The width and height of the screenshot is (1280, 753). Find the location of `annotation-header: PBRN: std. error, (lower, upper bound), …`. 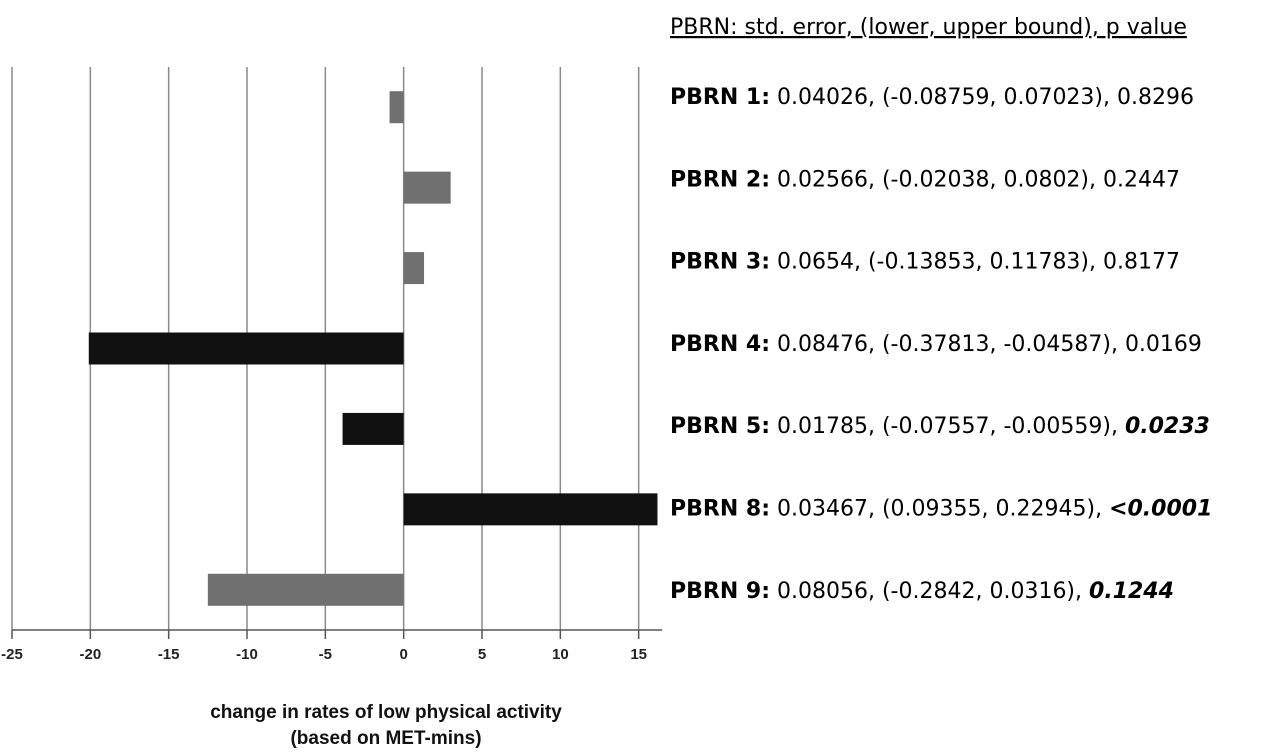

annotation-header: PBRN: std. error, (lower, upper bound), … is located at coordinates (928, 27).